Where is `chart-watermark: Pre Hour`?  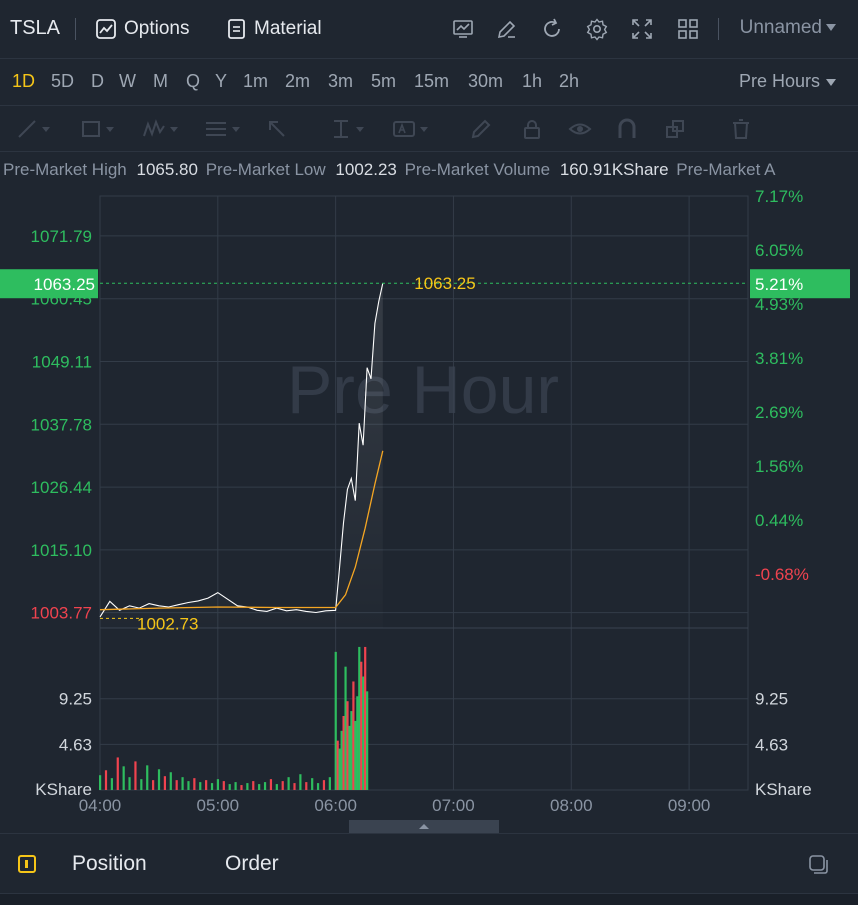 chart-watermark: Pre Hour is located at coordinates (423, 390).